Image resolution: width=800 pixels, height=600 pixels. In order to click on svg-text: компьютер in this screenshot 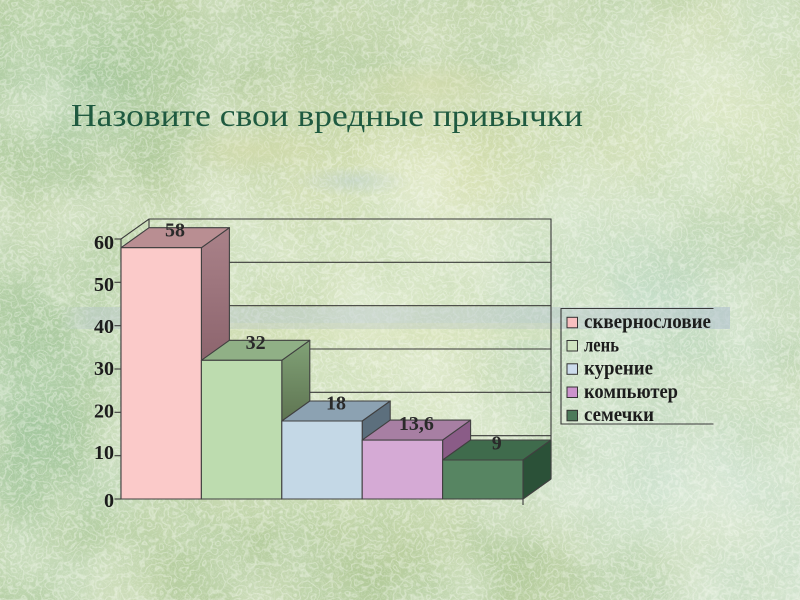, I will do `click(631, 392)`.